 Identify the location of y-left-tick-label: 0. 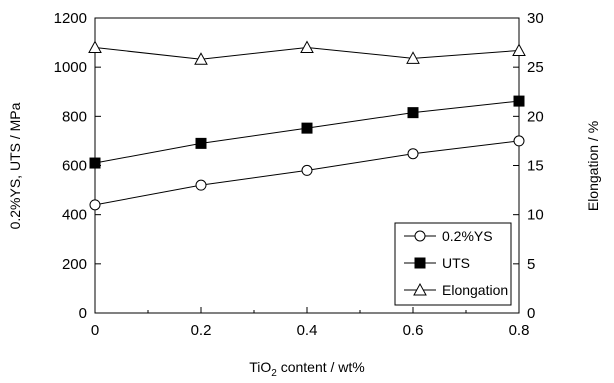
(83, 313).